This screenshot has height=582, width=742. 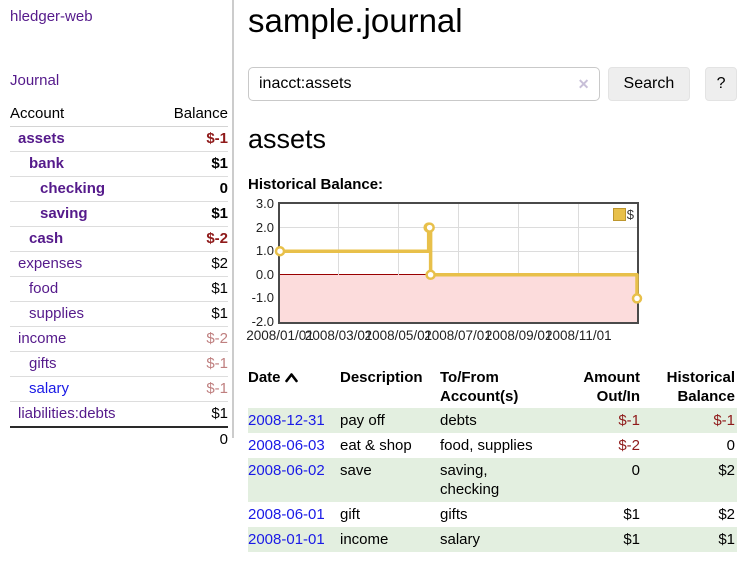 I want to click on register-header-date: Date, so click(x=294, y=387).